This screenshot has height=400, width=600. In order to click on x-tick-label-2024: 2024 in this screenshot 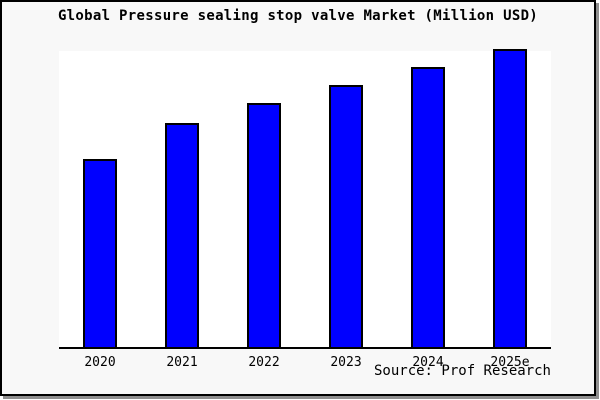, I will do `click(428, 362)`.